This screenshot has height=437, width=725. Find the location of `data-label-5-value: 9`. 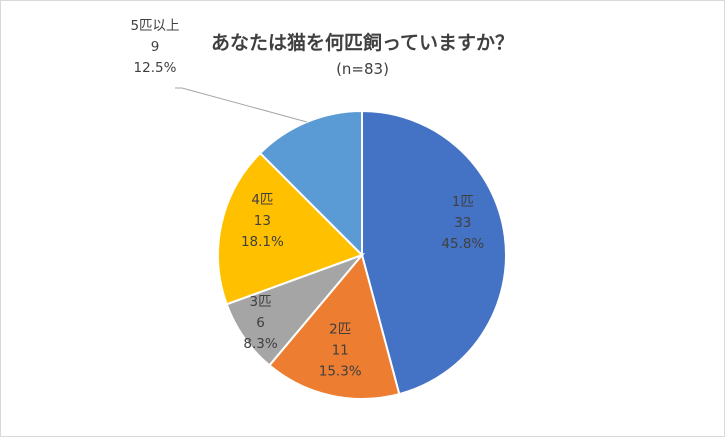

data-label-5-value: 9 is located at coordinates (155, 47).